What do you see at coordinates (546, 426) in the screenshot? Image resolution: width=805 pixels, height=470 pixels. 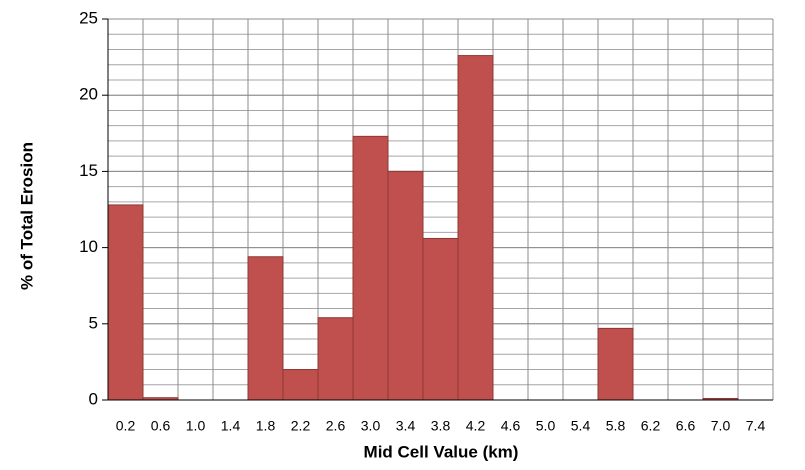 I see `x-tick-label: 5.0` at bounding box center [546, 426].